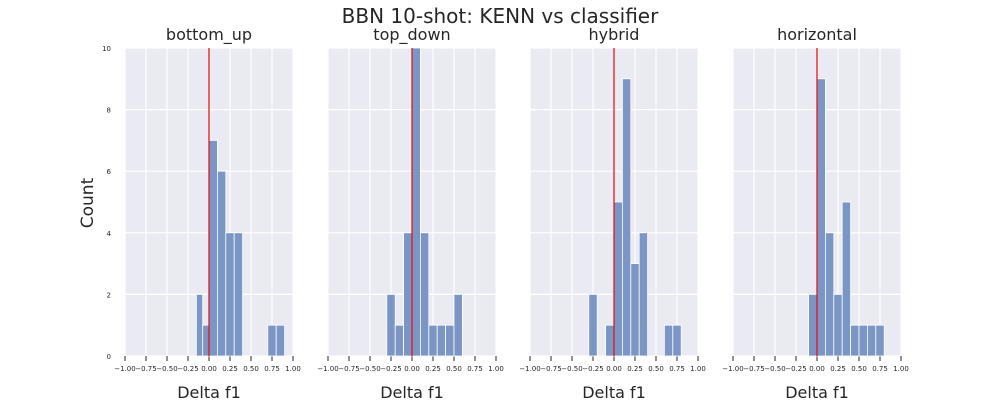 The width and height of the screenshot is (1000, 400). Describe the element at coordinates (109, 357) in the screenshot. I see `y-tick-label: 0` at that location.